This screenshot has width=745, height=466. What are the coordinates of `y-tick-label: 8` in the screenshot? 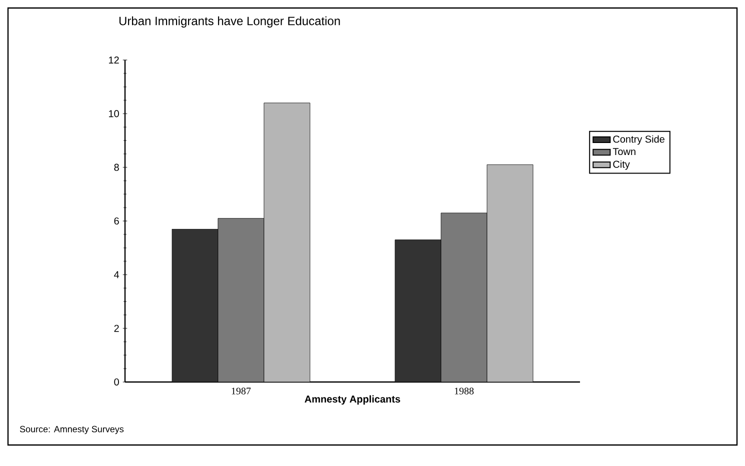 It's located at (116, 167).